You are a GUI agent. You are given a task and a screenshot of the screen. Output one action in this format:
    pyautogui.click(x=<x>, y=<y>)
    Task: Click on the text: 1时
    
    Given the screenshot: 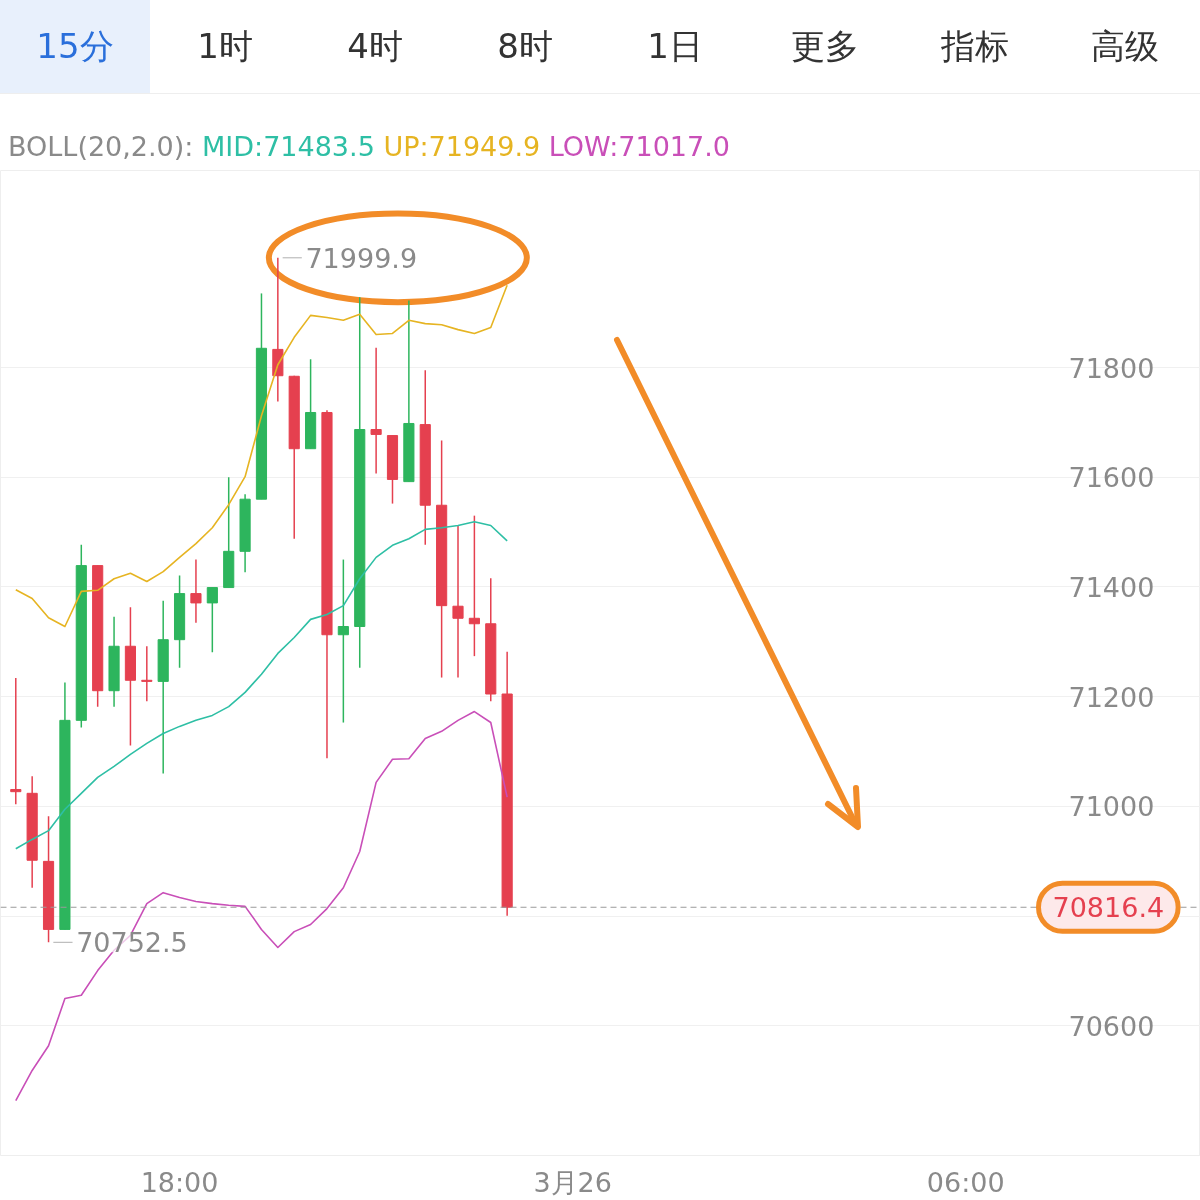 What is the action you would take?
    pyautogui.click(x=225, y=46)
    